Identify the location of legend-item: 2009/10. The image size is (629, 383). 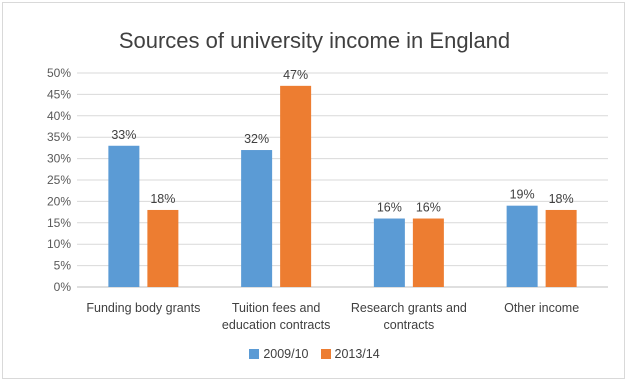
(279, 354).